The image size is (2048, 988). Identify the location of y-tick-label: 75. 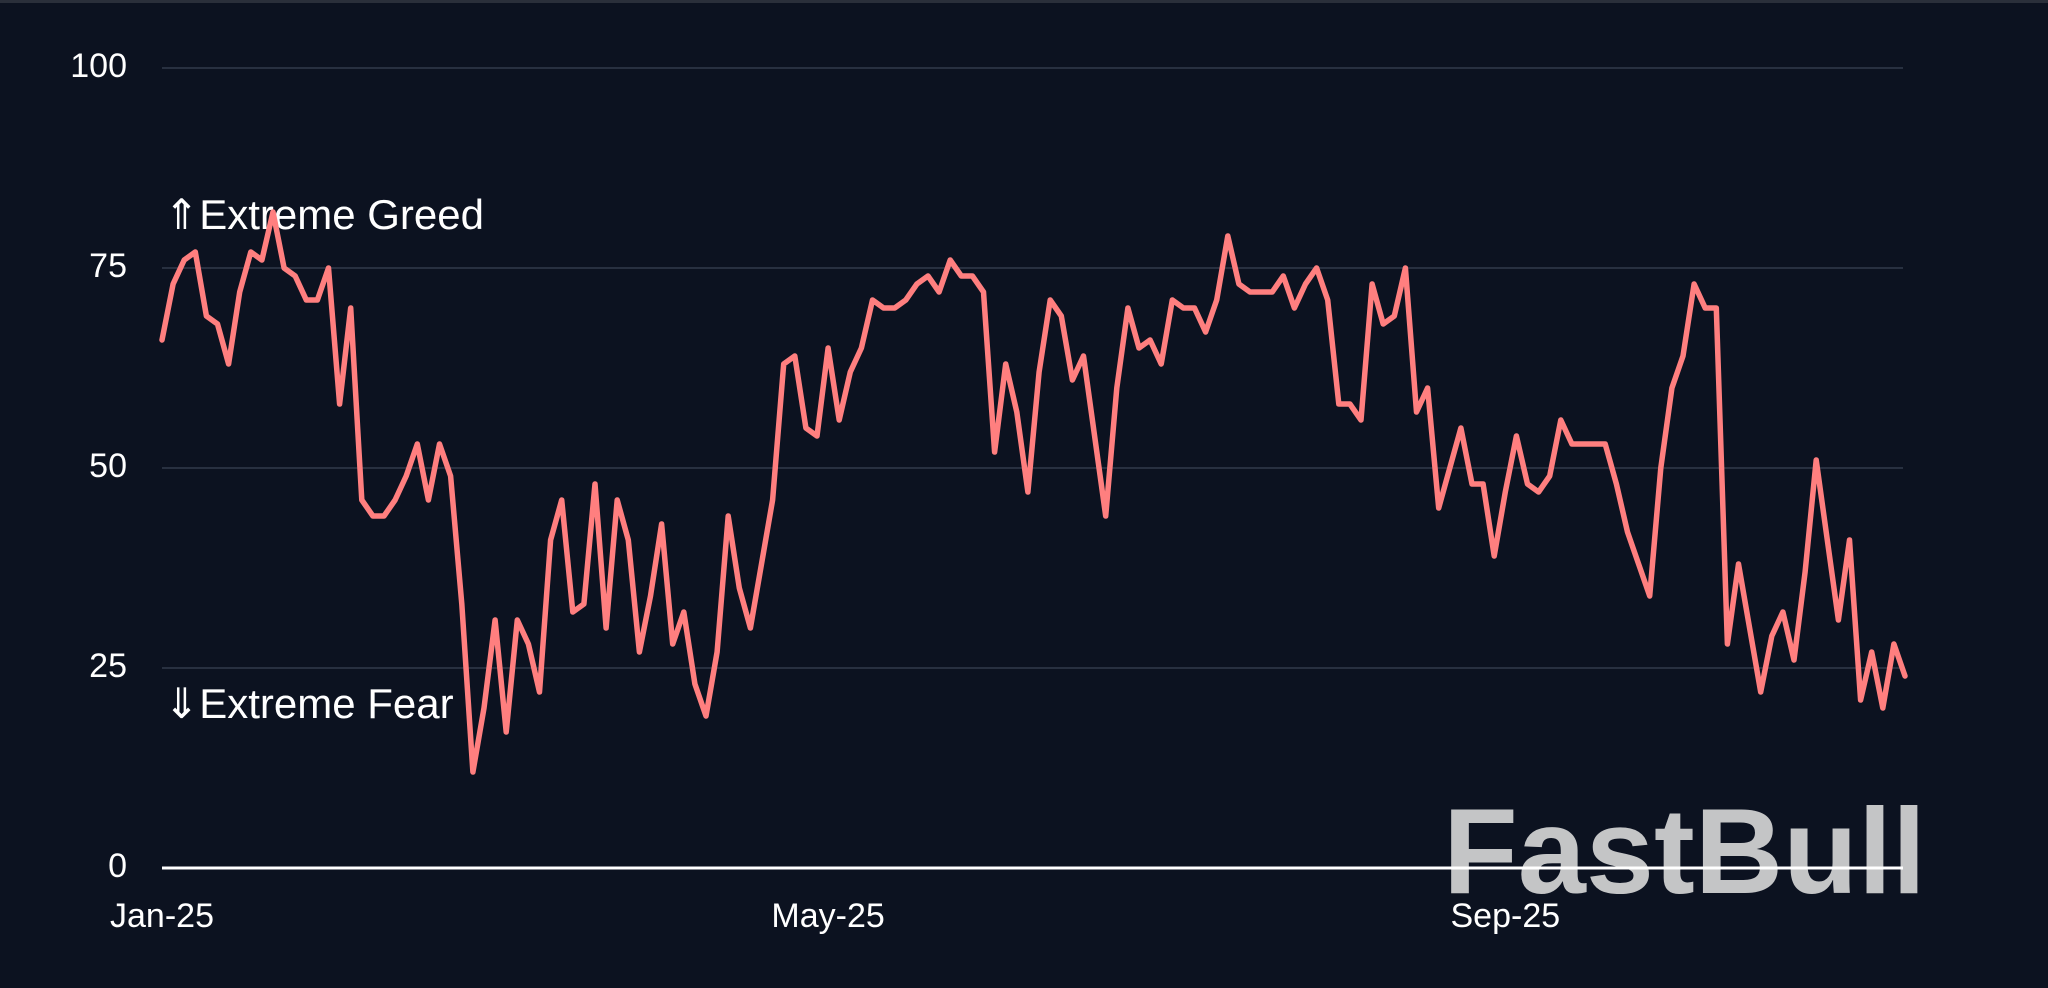
(108, 266).